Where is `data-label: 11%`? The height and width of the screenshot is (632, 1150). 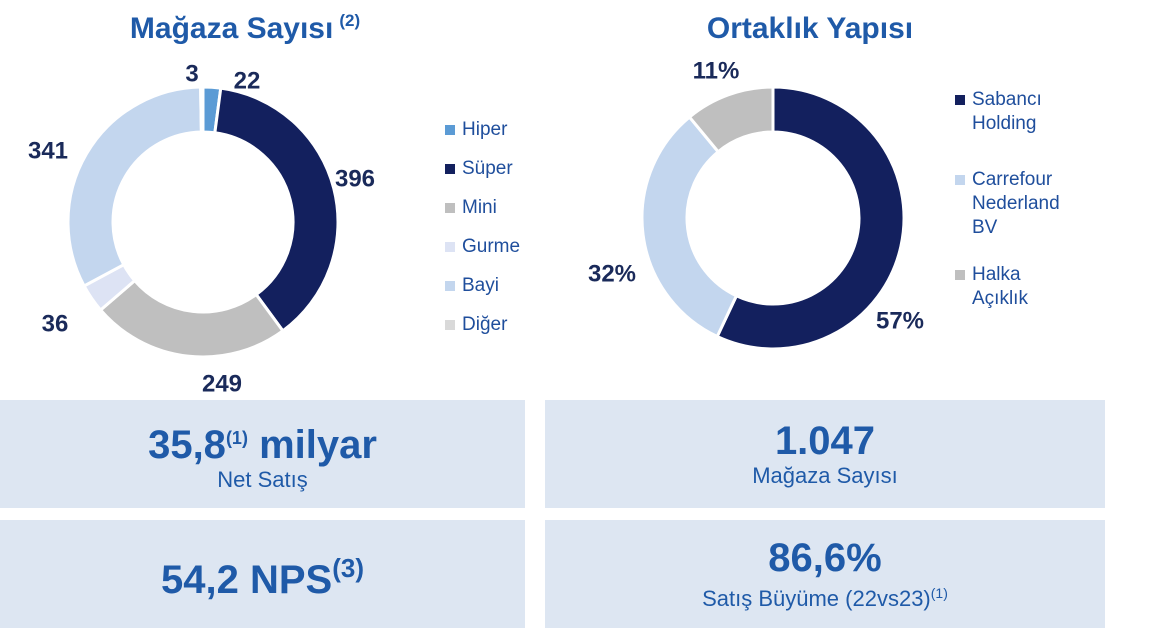 data-label: 11% is located at coordinates (716, 70).